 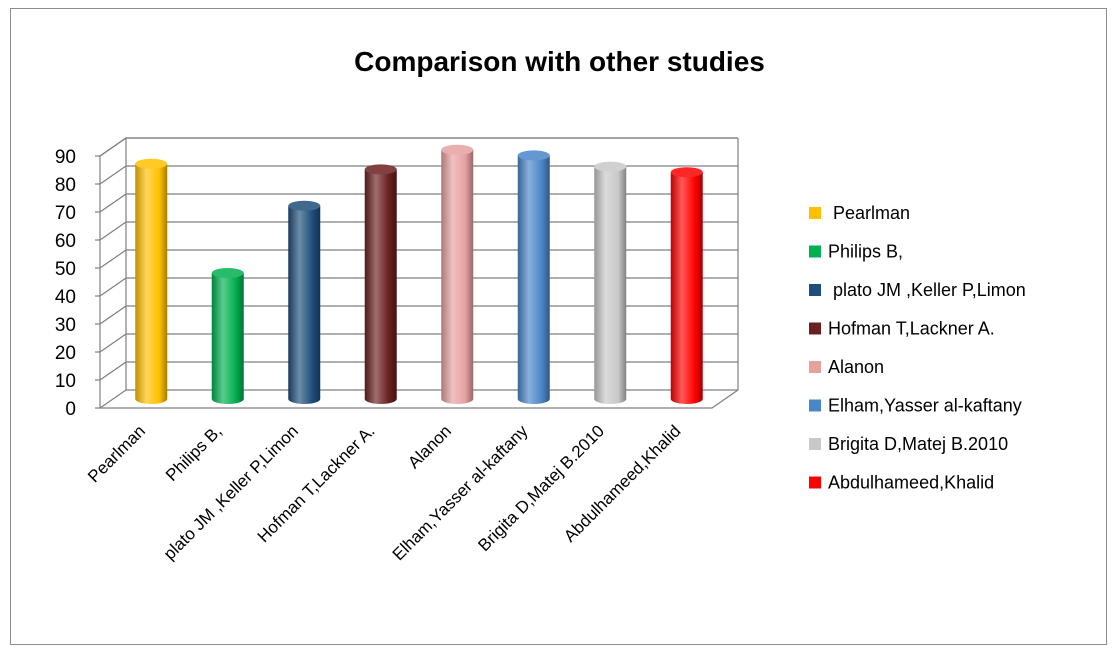 What do you see at coordinates (925, 406) in the screenshot?
I see `legend-label: Elham,Yasser al-kaftany` at bounding box center [925, 406].